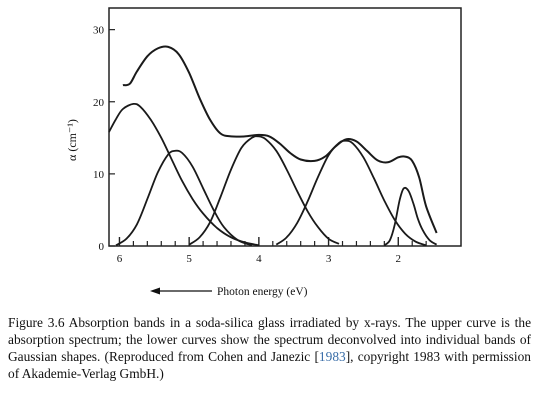  I want to click on figure-label: Figure 3.6, so click(36, 322).